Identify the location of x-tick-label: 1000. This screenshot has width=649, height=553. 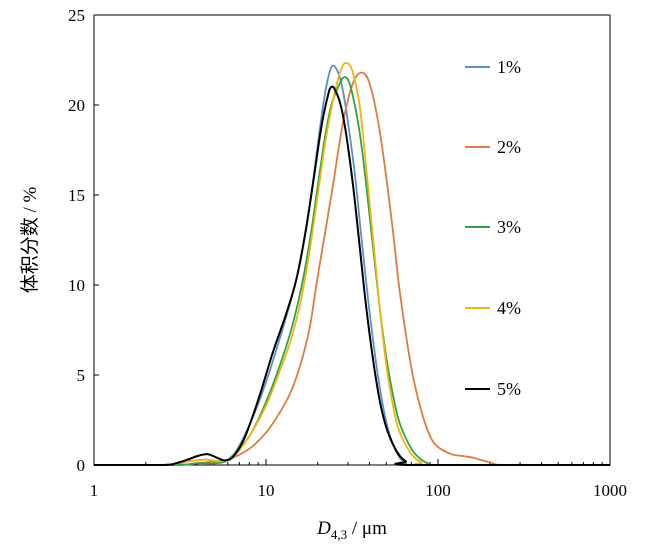
(610, 490).